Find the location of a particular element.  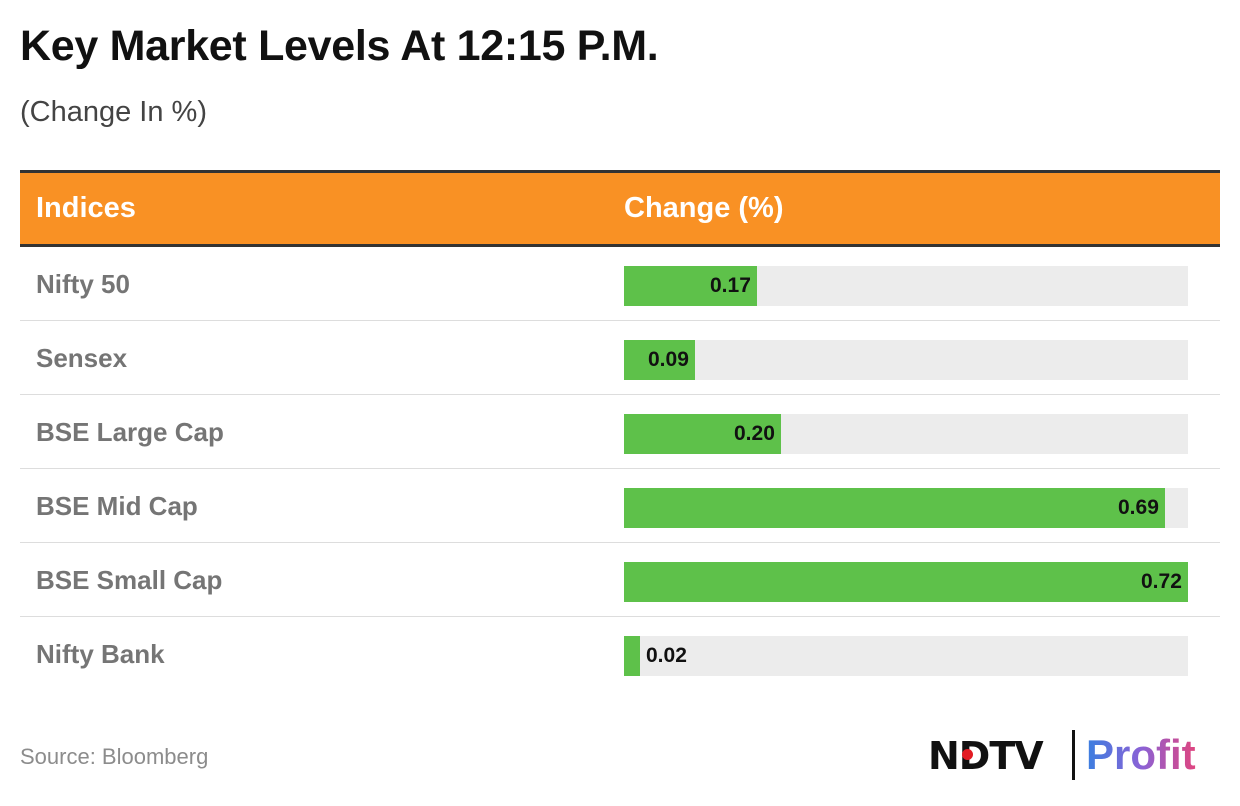

chart-title: Key Market Levels At 12:15 P.M. is located at coordinates (339, 46).